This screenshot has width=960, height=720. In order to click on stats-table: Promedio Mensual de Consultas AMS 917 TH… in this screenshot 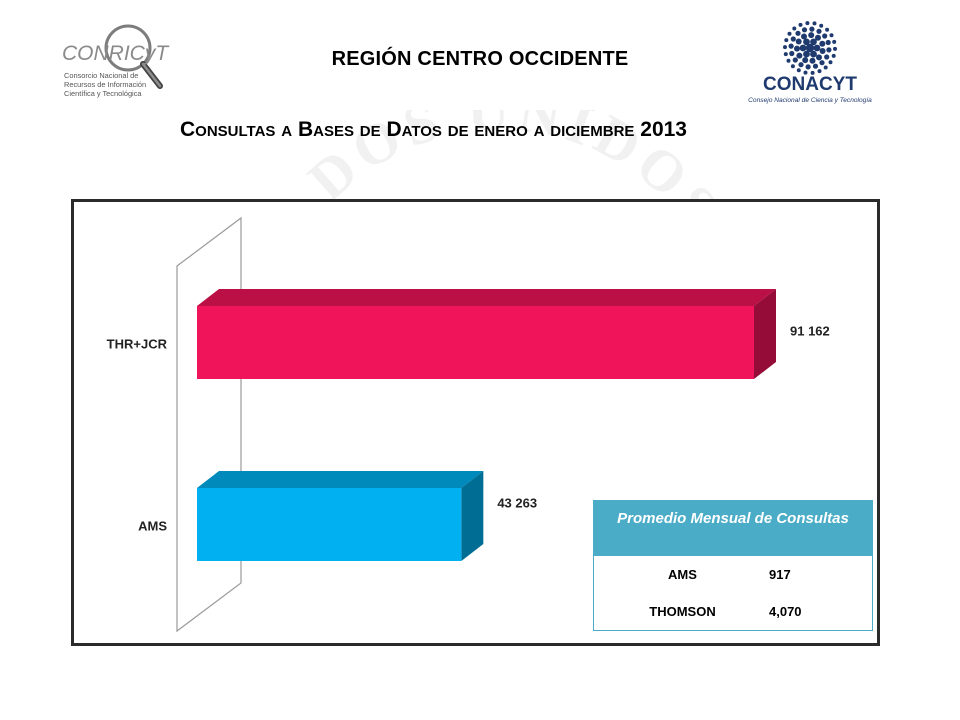, I will do `click(733, 565)`.